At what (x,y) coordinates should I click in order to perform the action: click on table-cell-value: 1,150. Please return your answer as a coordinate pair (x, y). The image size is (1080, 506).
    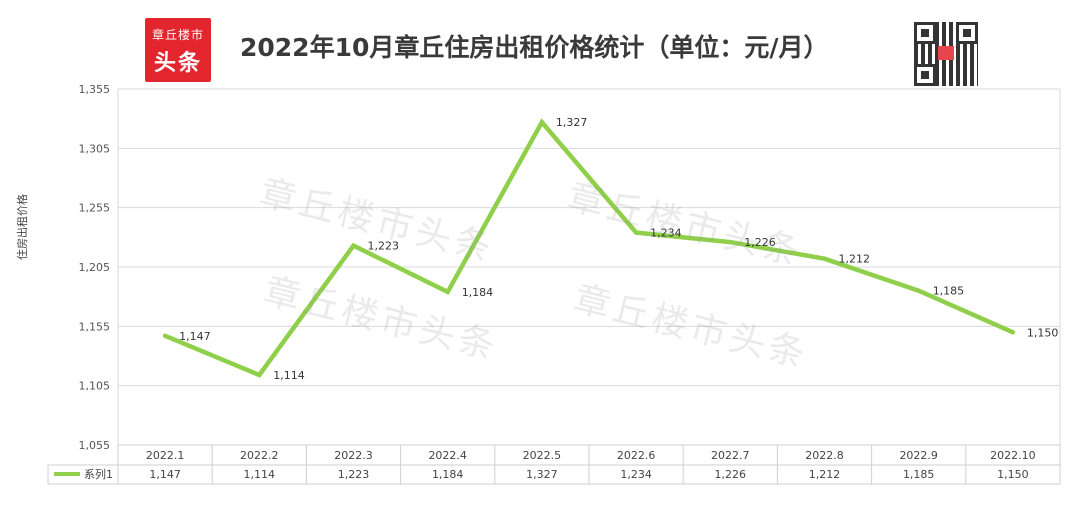
    Looking at the image, I should click on (1013, 474).